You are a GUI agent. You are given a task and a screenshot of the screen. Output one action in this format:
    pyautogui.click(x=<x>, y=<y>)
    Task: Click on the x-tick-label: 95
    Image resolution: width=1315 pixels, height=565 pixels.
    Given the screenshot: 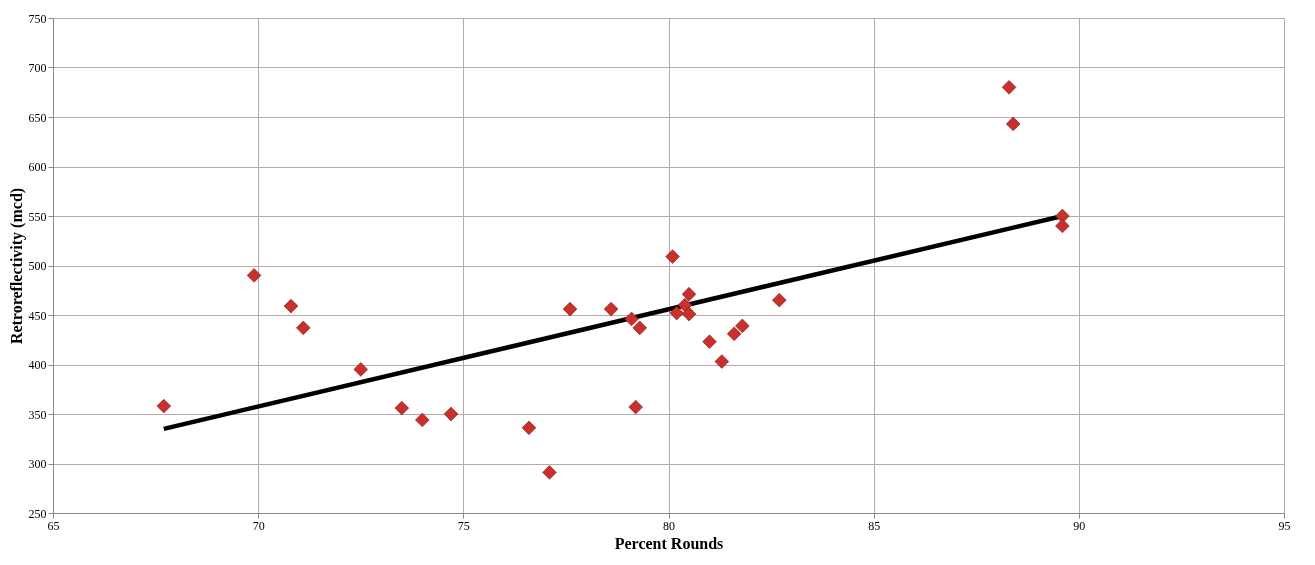 What is the action you would take?
    pyautogui.click(x=1284, y=525)
    